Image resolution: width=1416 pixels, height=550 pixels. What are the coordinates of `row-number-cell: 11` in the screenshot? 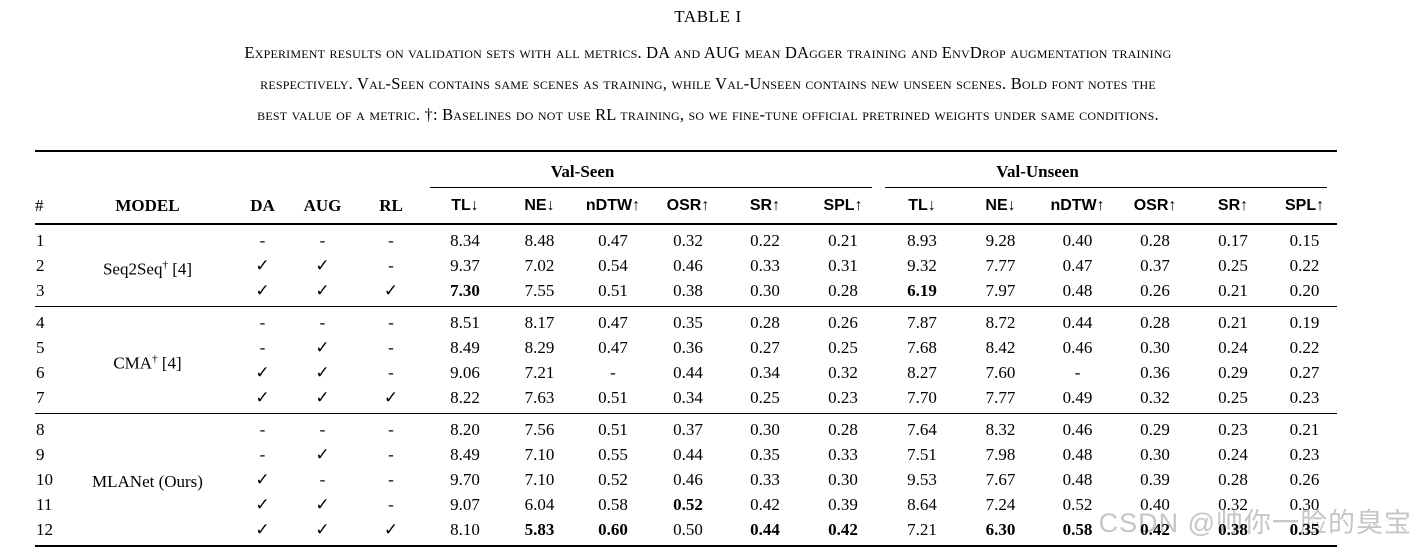 It's located at (44, 504).